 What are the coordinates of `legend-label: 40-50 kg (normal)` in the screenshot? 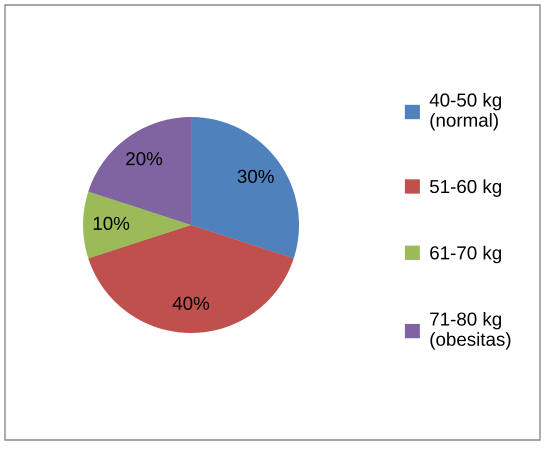 It's located at (466, 111).